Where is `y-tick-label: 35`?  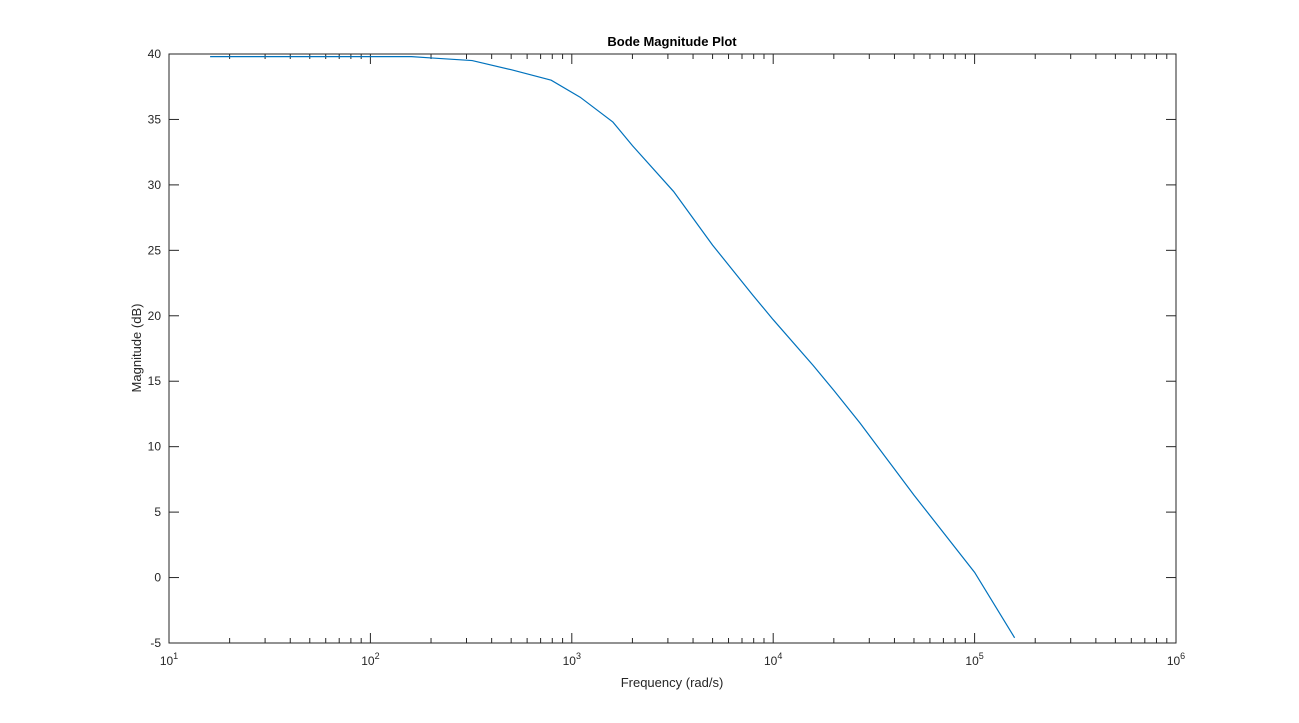 y-tick-label: 35 is located at coordinates (155, 119).